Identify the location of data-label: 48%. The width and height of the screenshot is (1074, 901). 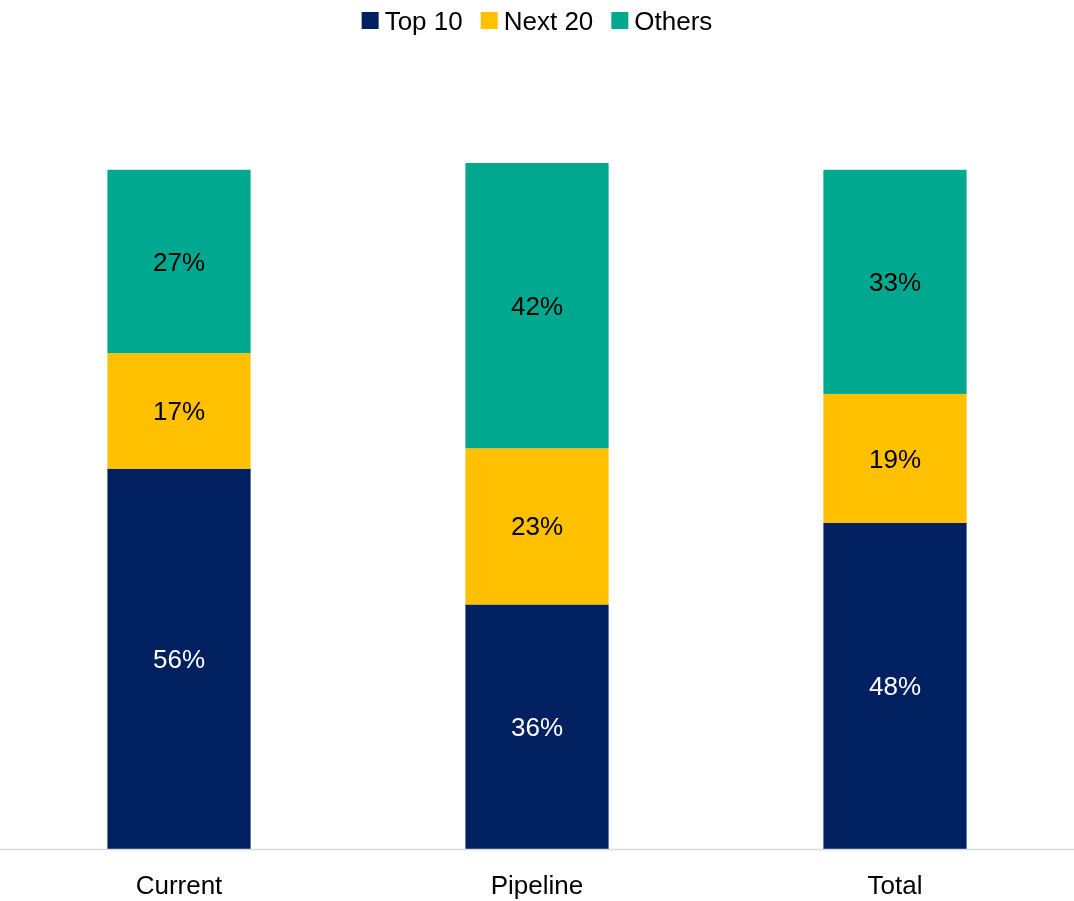
(895, 686).